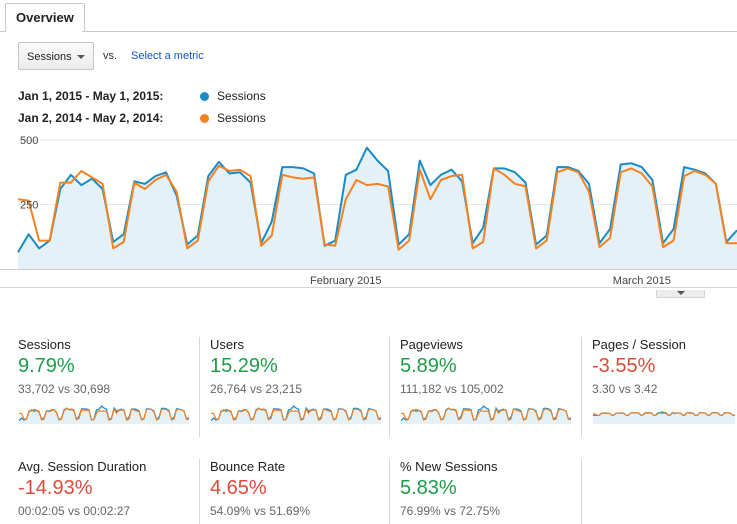 The width and height of the screenshot is (737, 524). Describe the element at coordinates (168, 119) in the screenshot. I see `legend-row-previous: Jan 2, 2014 - May 2, 2014: Sessions` at that location.